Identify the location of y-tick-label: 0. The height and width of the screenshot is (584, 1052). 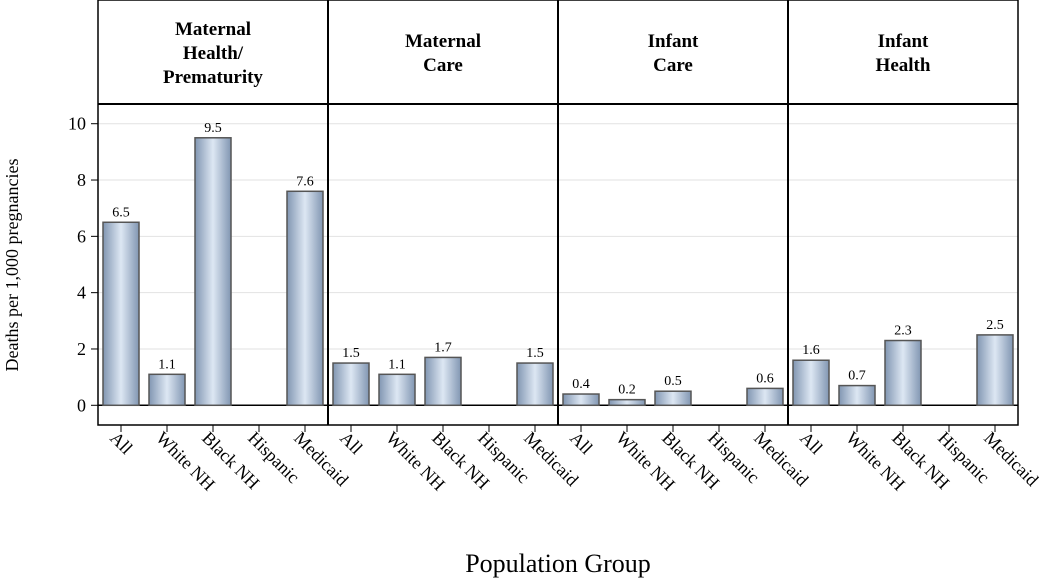
(81, 405).